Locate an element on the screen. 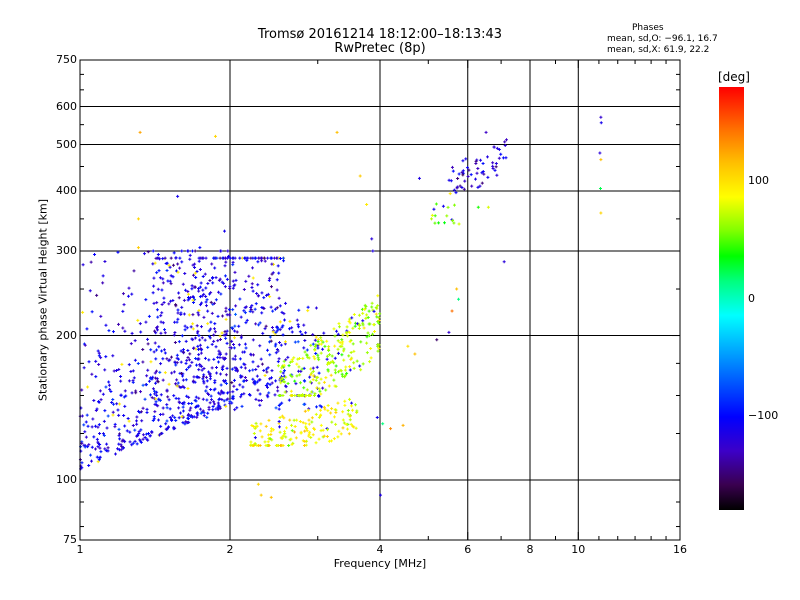  x-tick-label-6: 6 is located at coordinates (468, 549).